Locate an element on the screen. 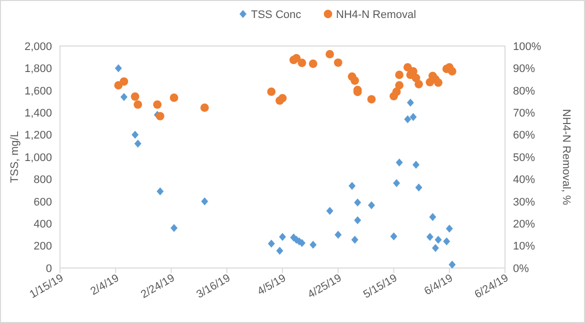 The width and height of the screenshot is (585, 323). y-axis-title: TSS, mg/L is located at coordinates (15, 157).